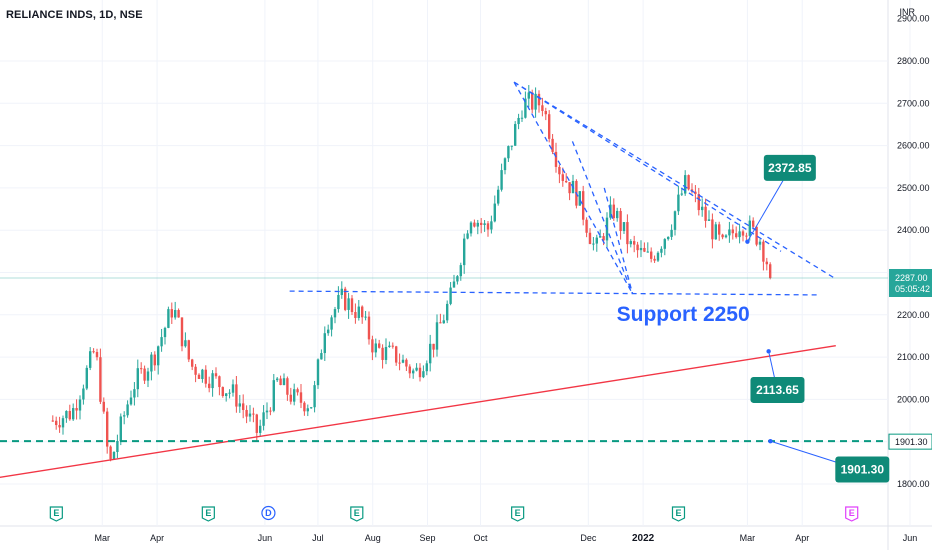 This screenshot has width=932, height=550. I want to click on event-marker-6: E, so click(852, 514).